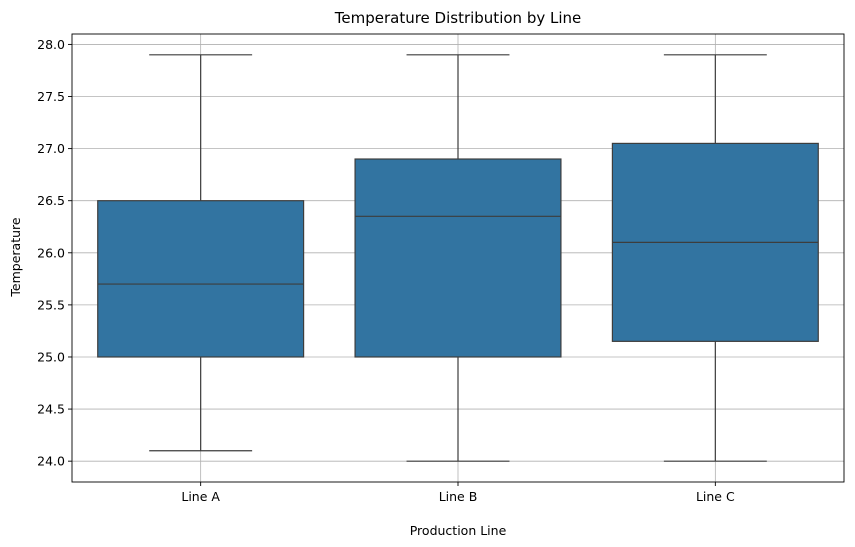 The width and height of the screenshot is (855, 547). Describe the element at coordinates (15, 257) in the screenshot. I see `y-axis-title: Temperature` at that location.